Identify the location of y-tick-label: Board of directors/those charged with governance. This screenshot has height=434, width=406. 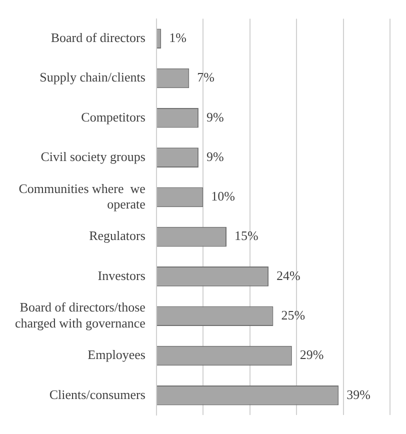
(80, 315).